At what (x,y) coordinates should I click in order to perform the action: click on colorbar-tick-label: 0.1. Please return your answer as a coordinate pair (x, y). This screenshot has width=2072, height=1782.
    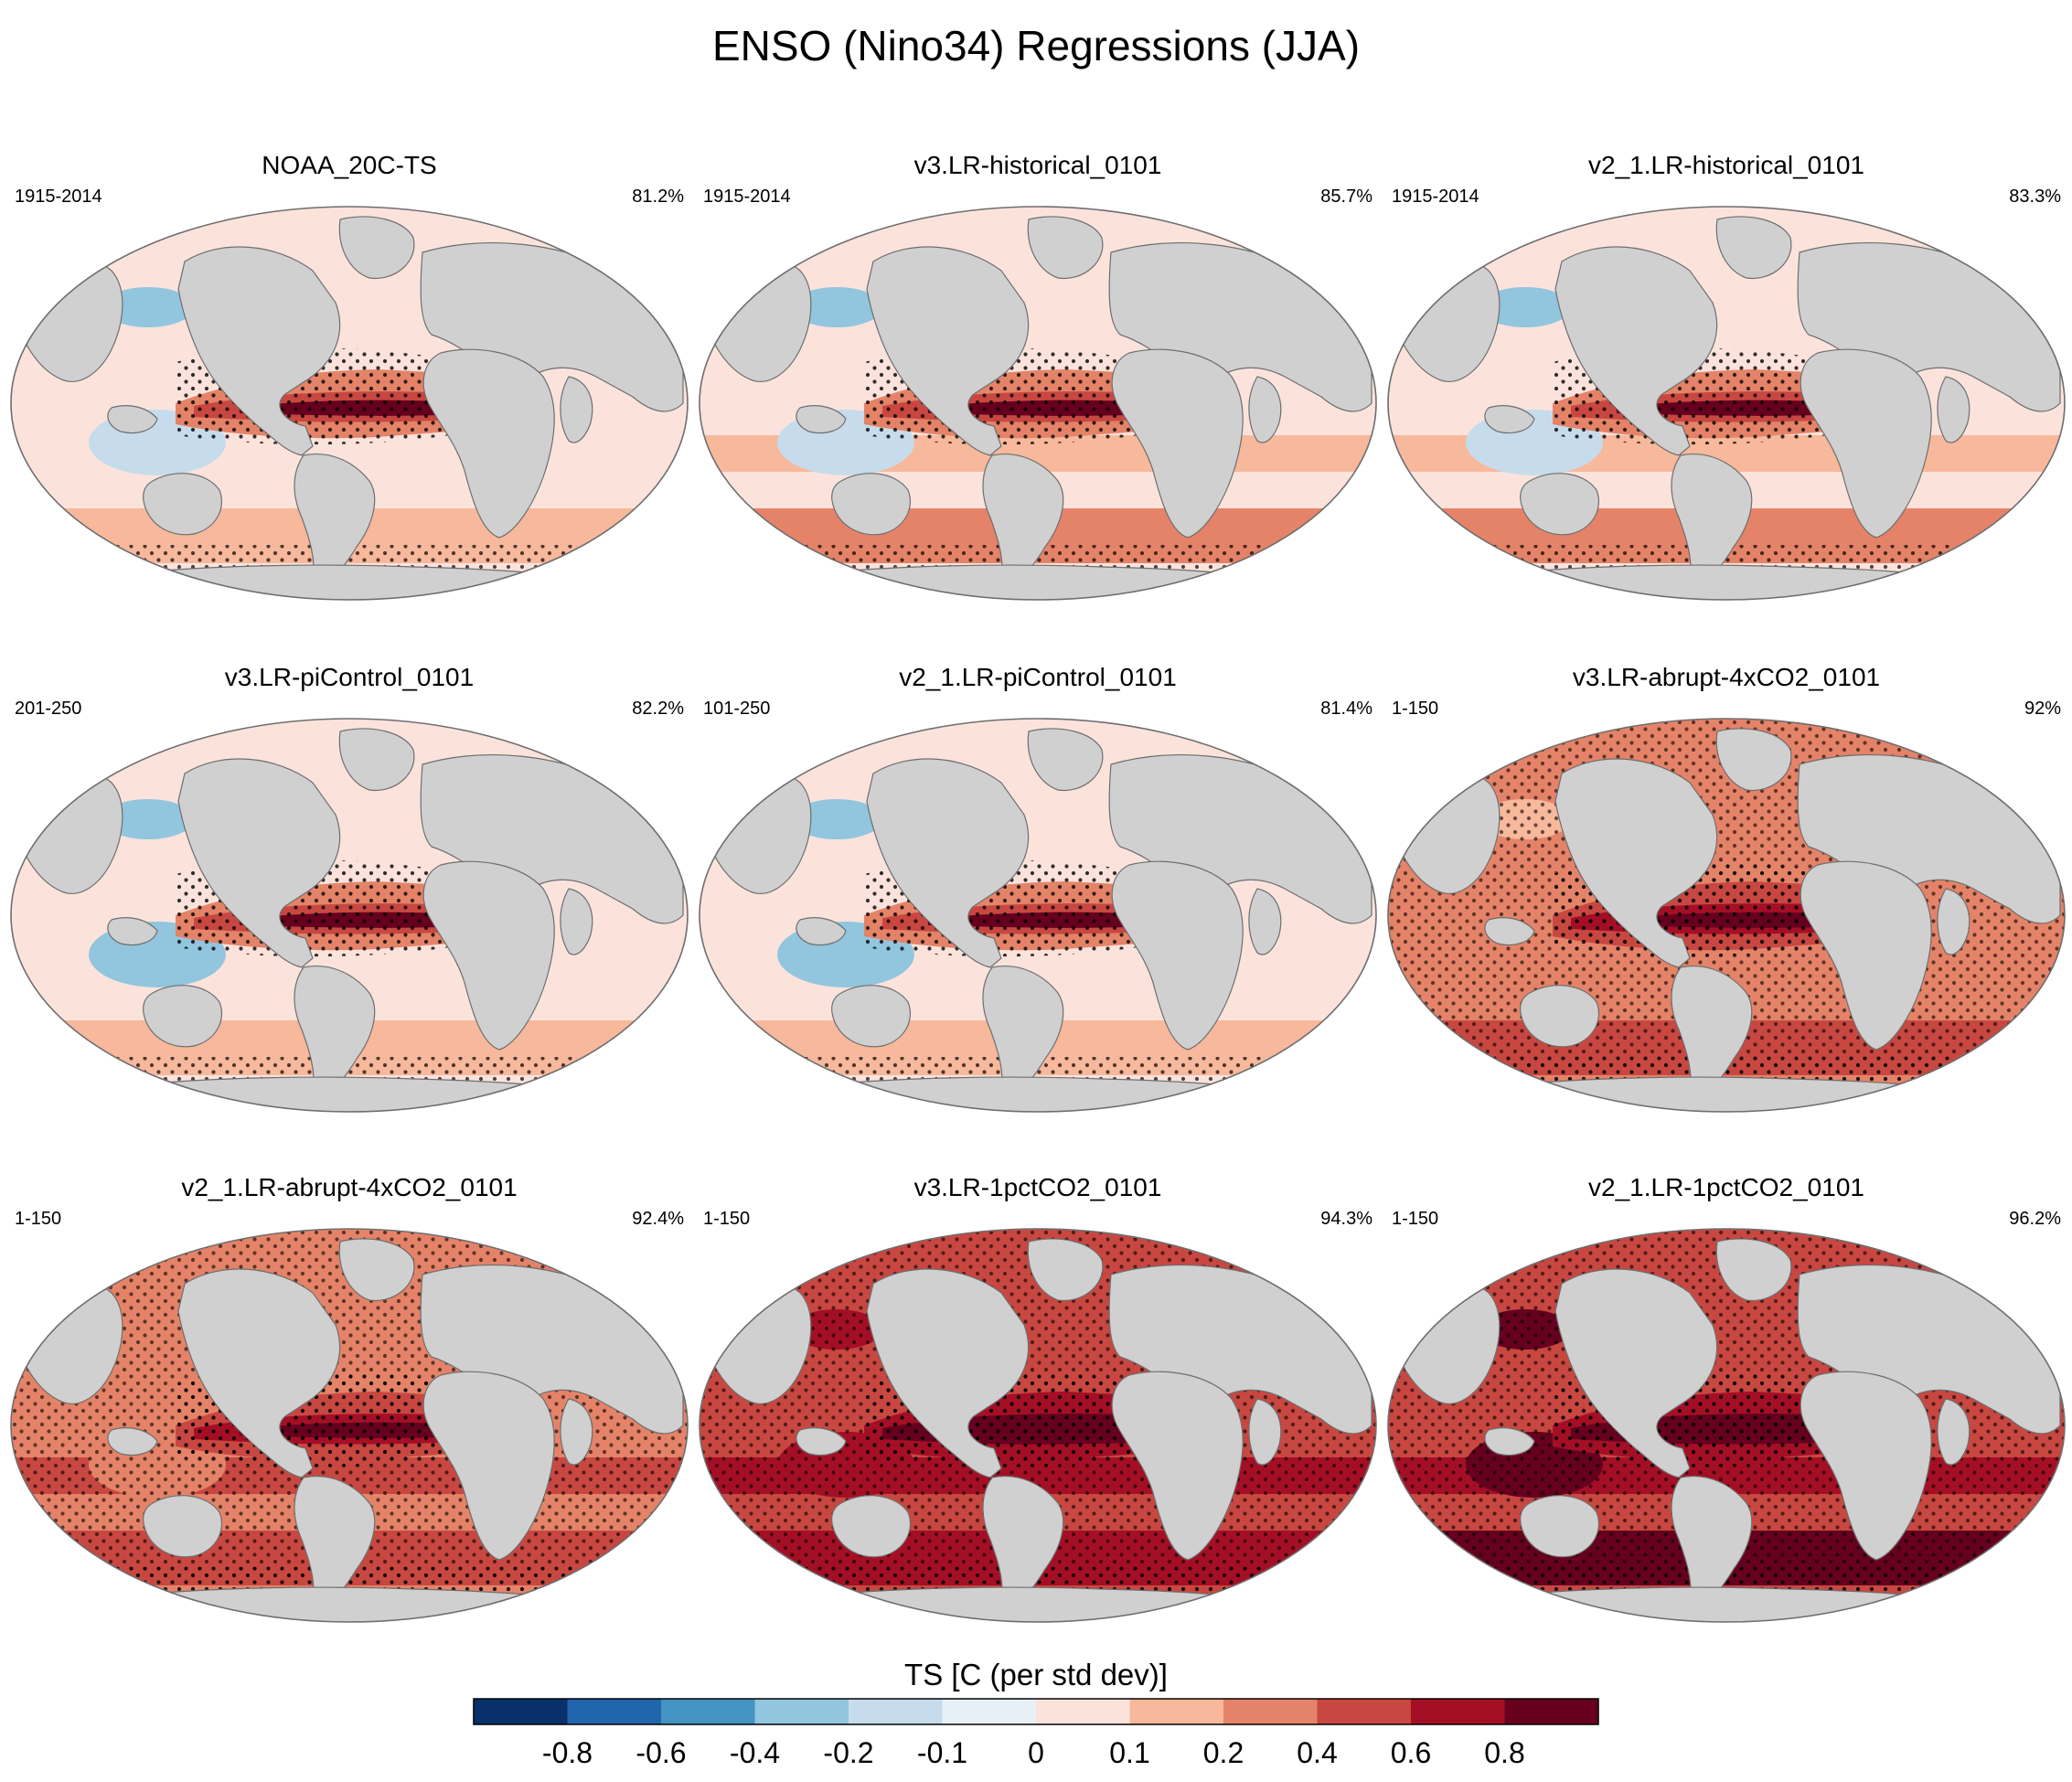
    Looking at the image, I should click on (1129, 1752).